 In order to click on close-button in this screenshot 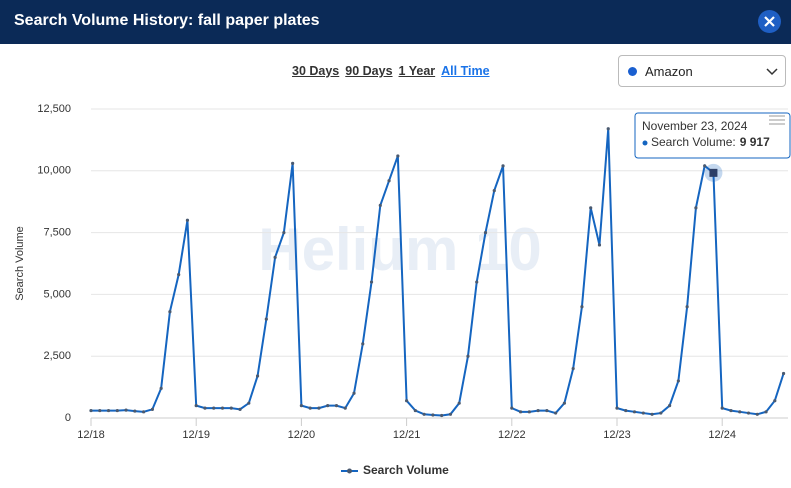, I will do `click(769, 21)`.